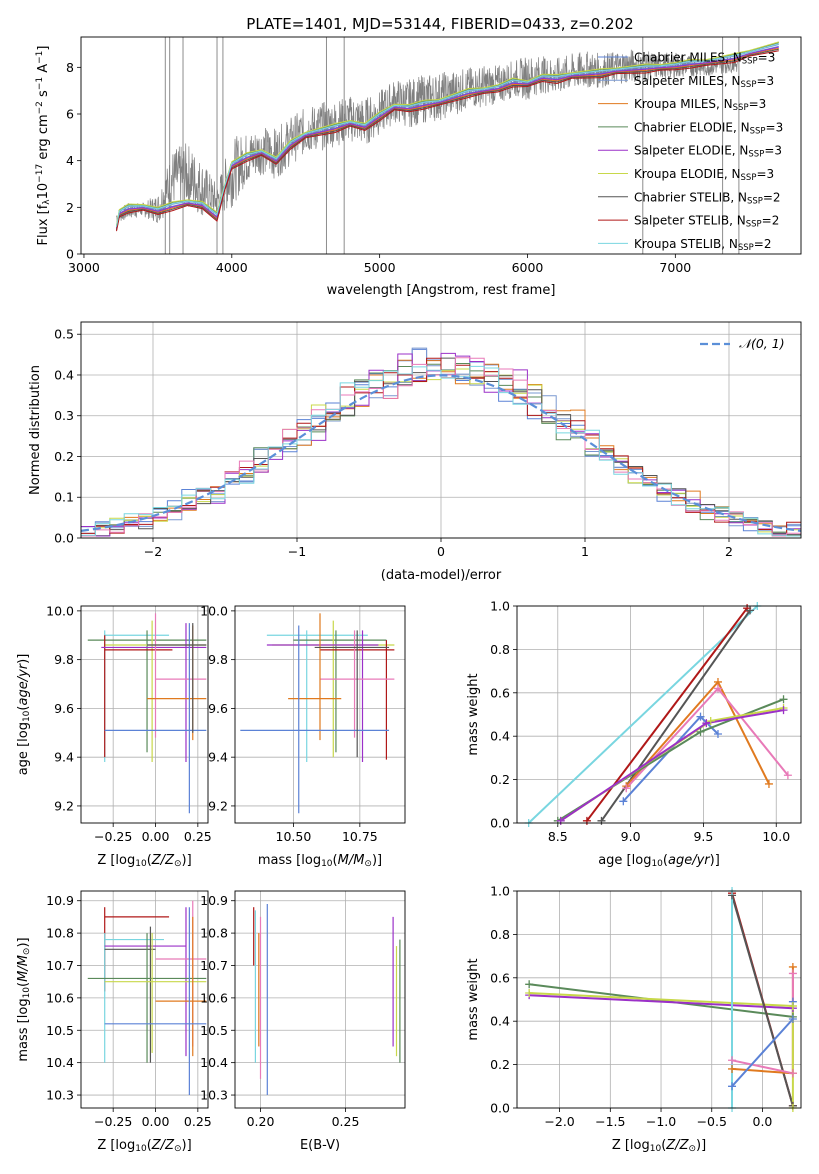 The height and width of the screenshot is (1174, 819). Describe the element at coordinates (610, 1121) in the screenshot. I see `x-tick-label: −1.5` at that location.